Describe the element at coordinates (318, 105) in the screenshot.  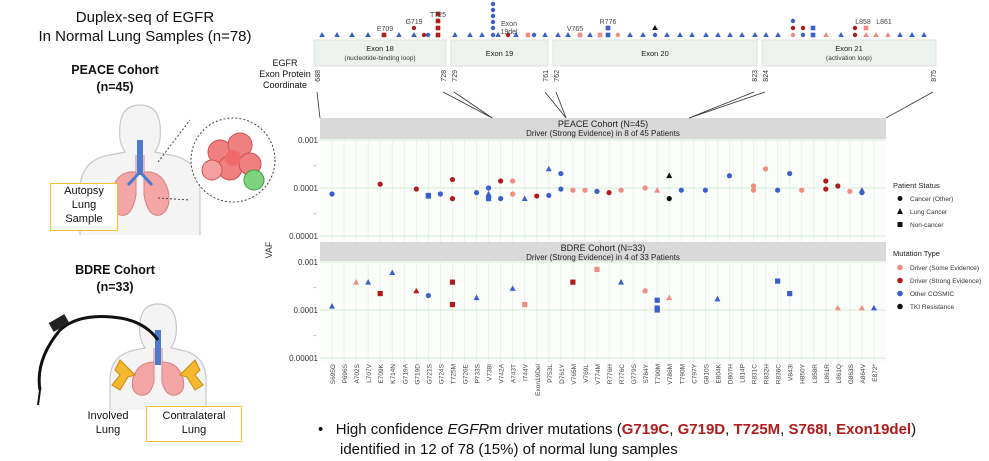
I see `exon-start-connector` at that location.